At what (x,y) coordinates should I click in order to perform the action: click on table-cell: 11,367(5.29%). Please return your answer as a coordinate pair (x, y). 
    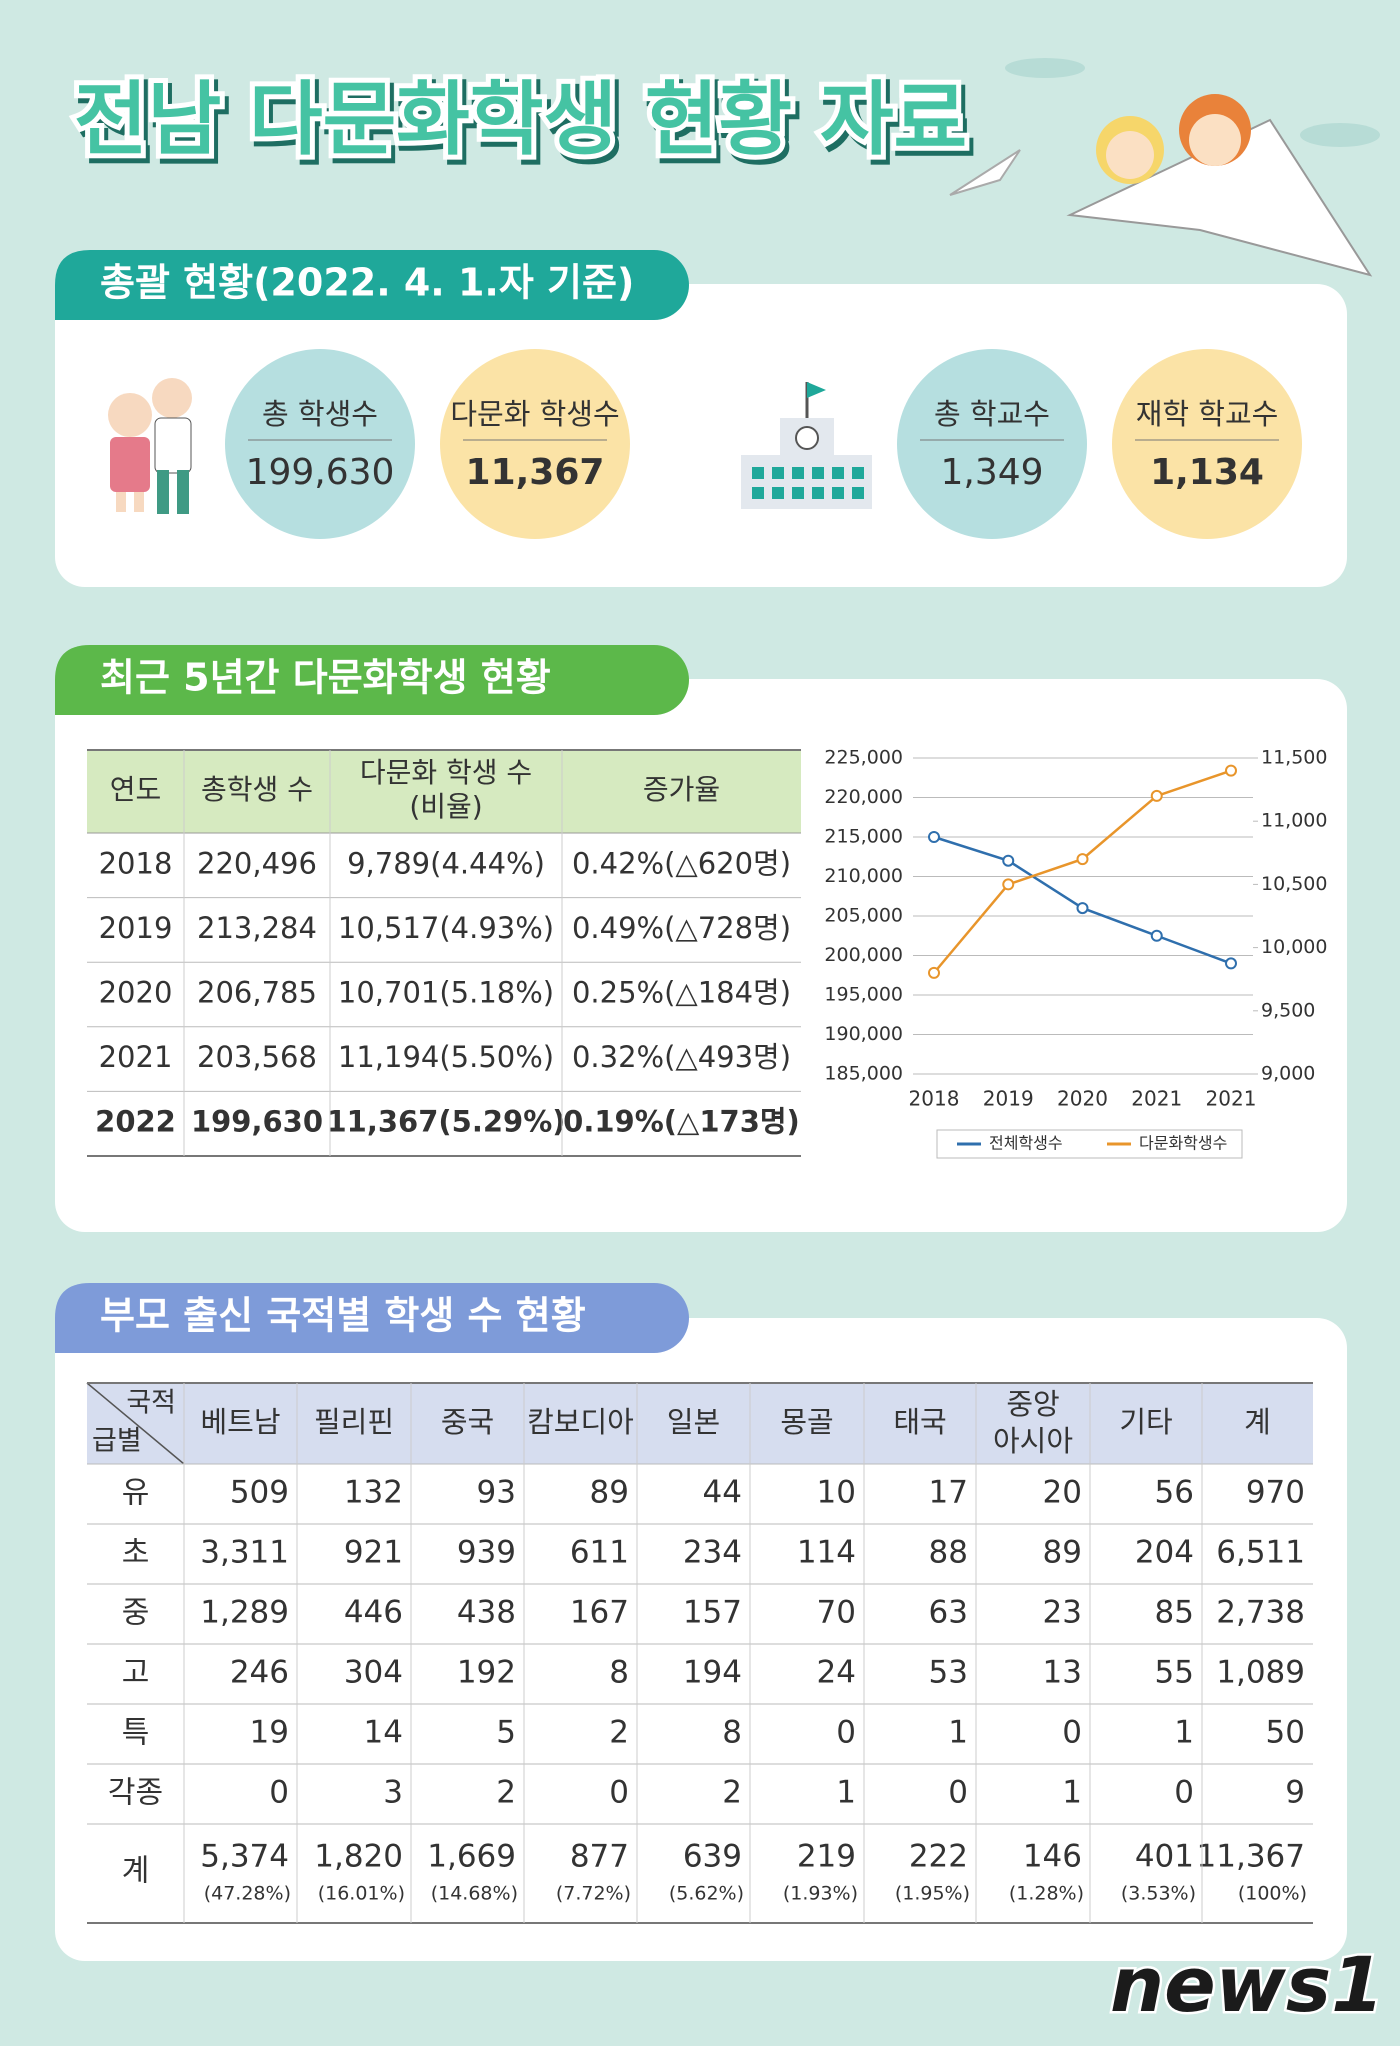
    Looking at the image, I should click on (445, 1122).